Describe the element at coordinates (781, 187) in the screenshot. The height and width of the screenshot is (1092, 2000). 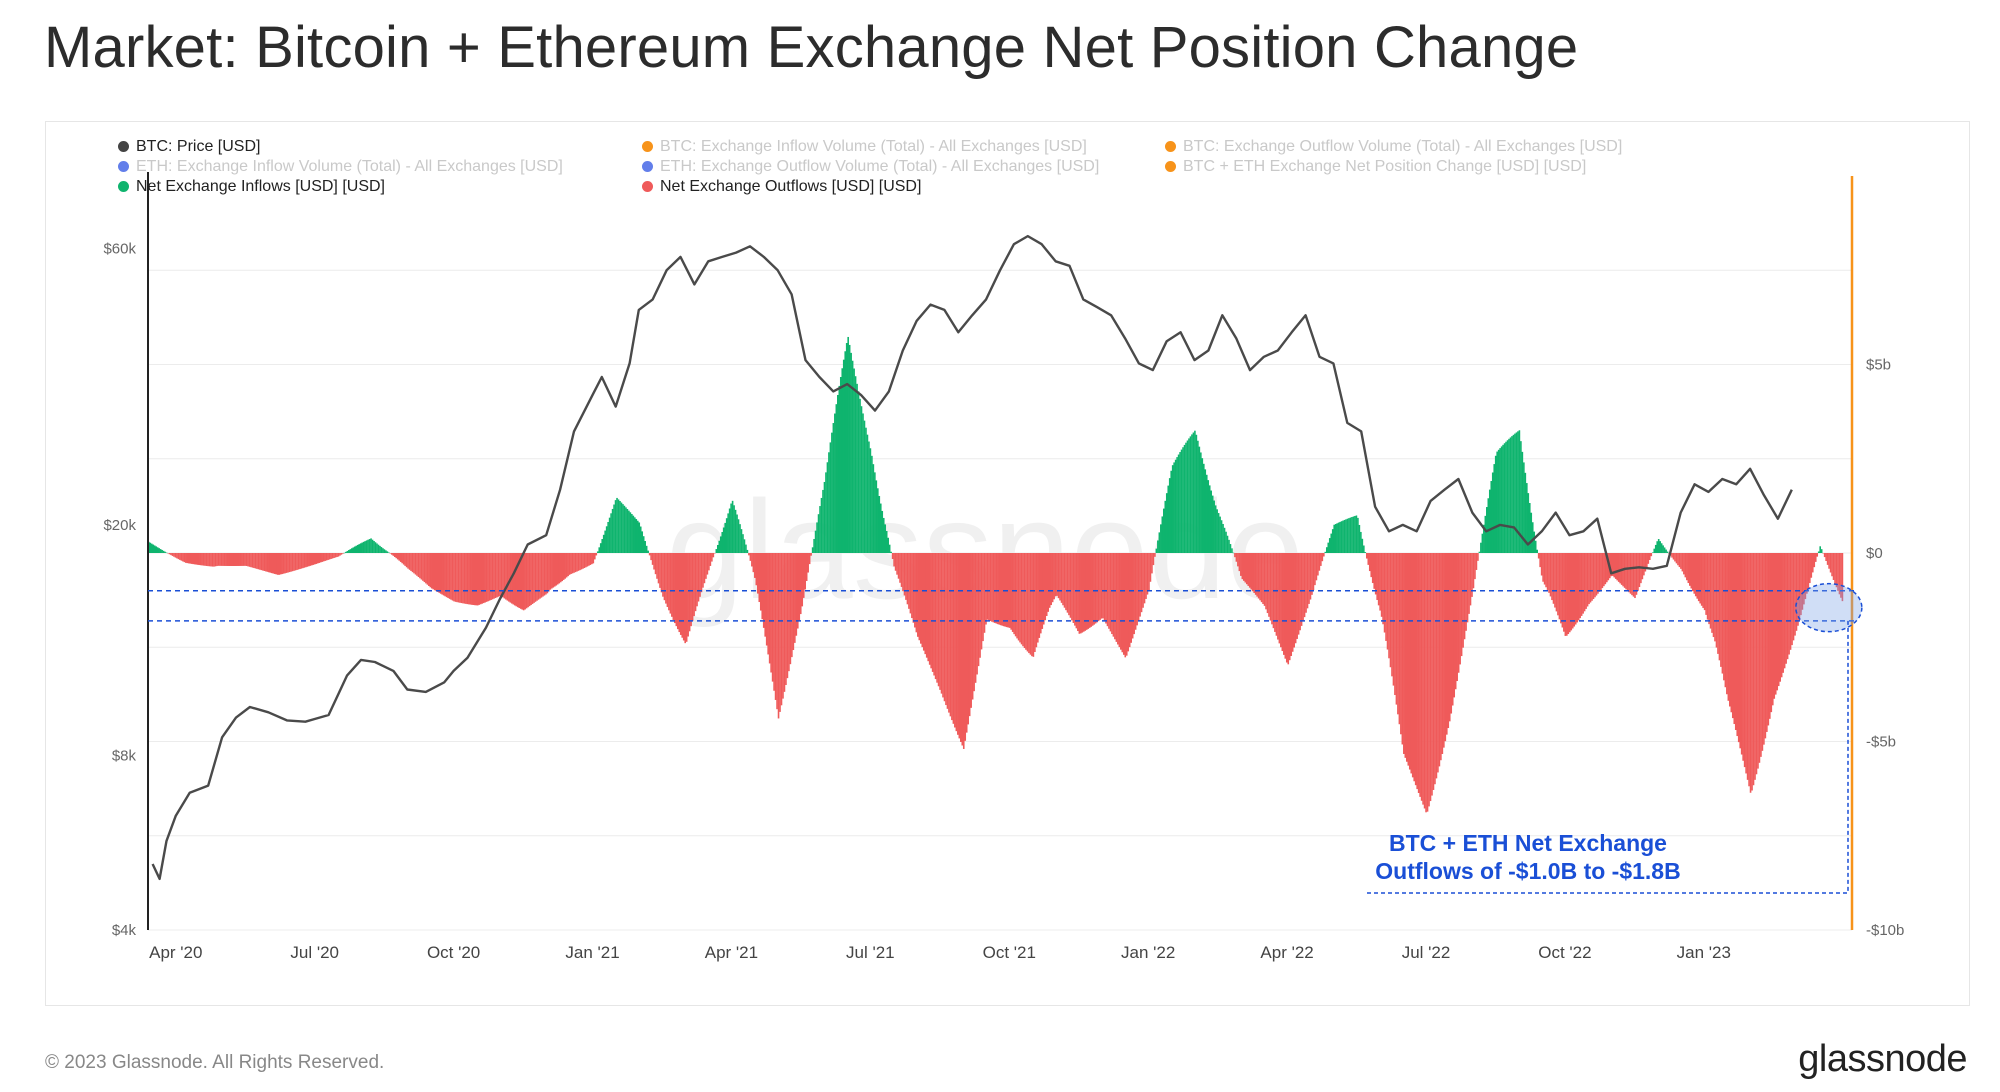
I see `legend-item-net-outflows: Net Exchange Outflows [USD] [USD]` at that location.